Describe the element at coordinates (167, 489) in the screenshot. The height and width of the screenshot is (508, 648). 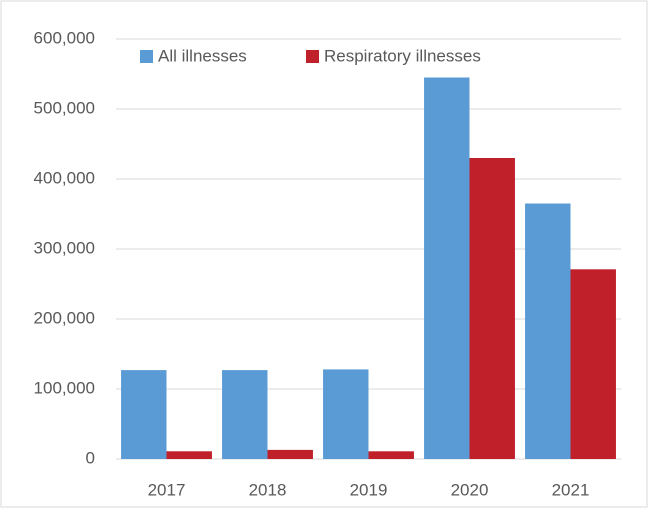
I see `x-tick-label: 2017` at that location.